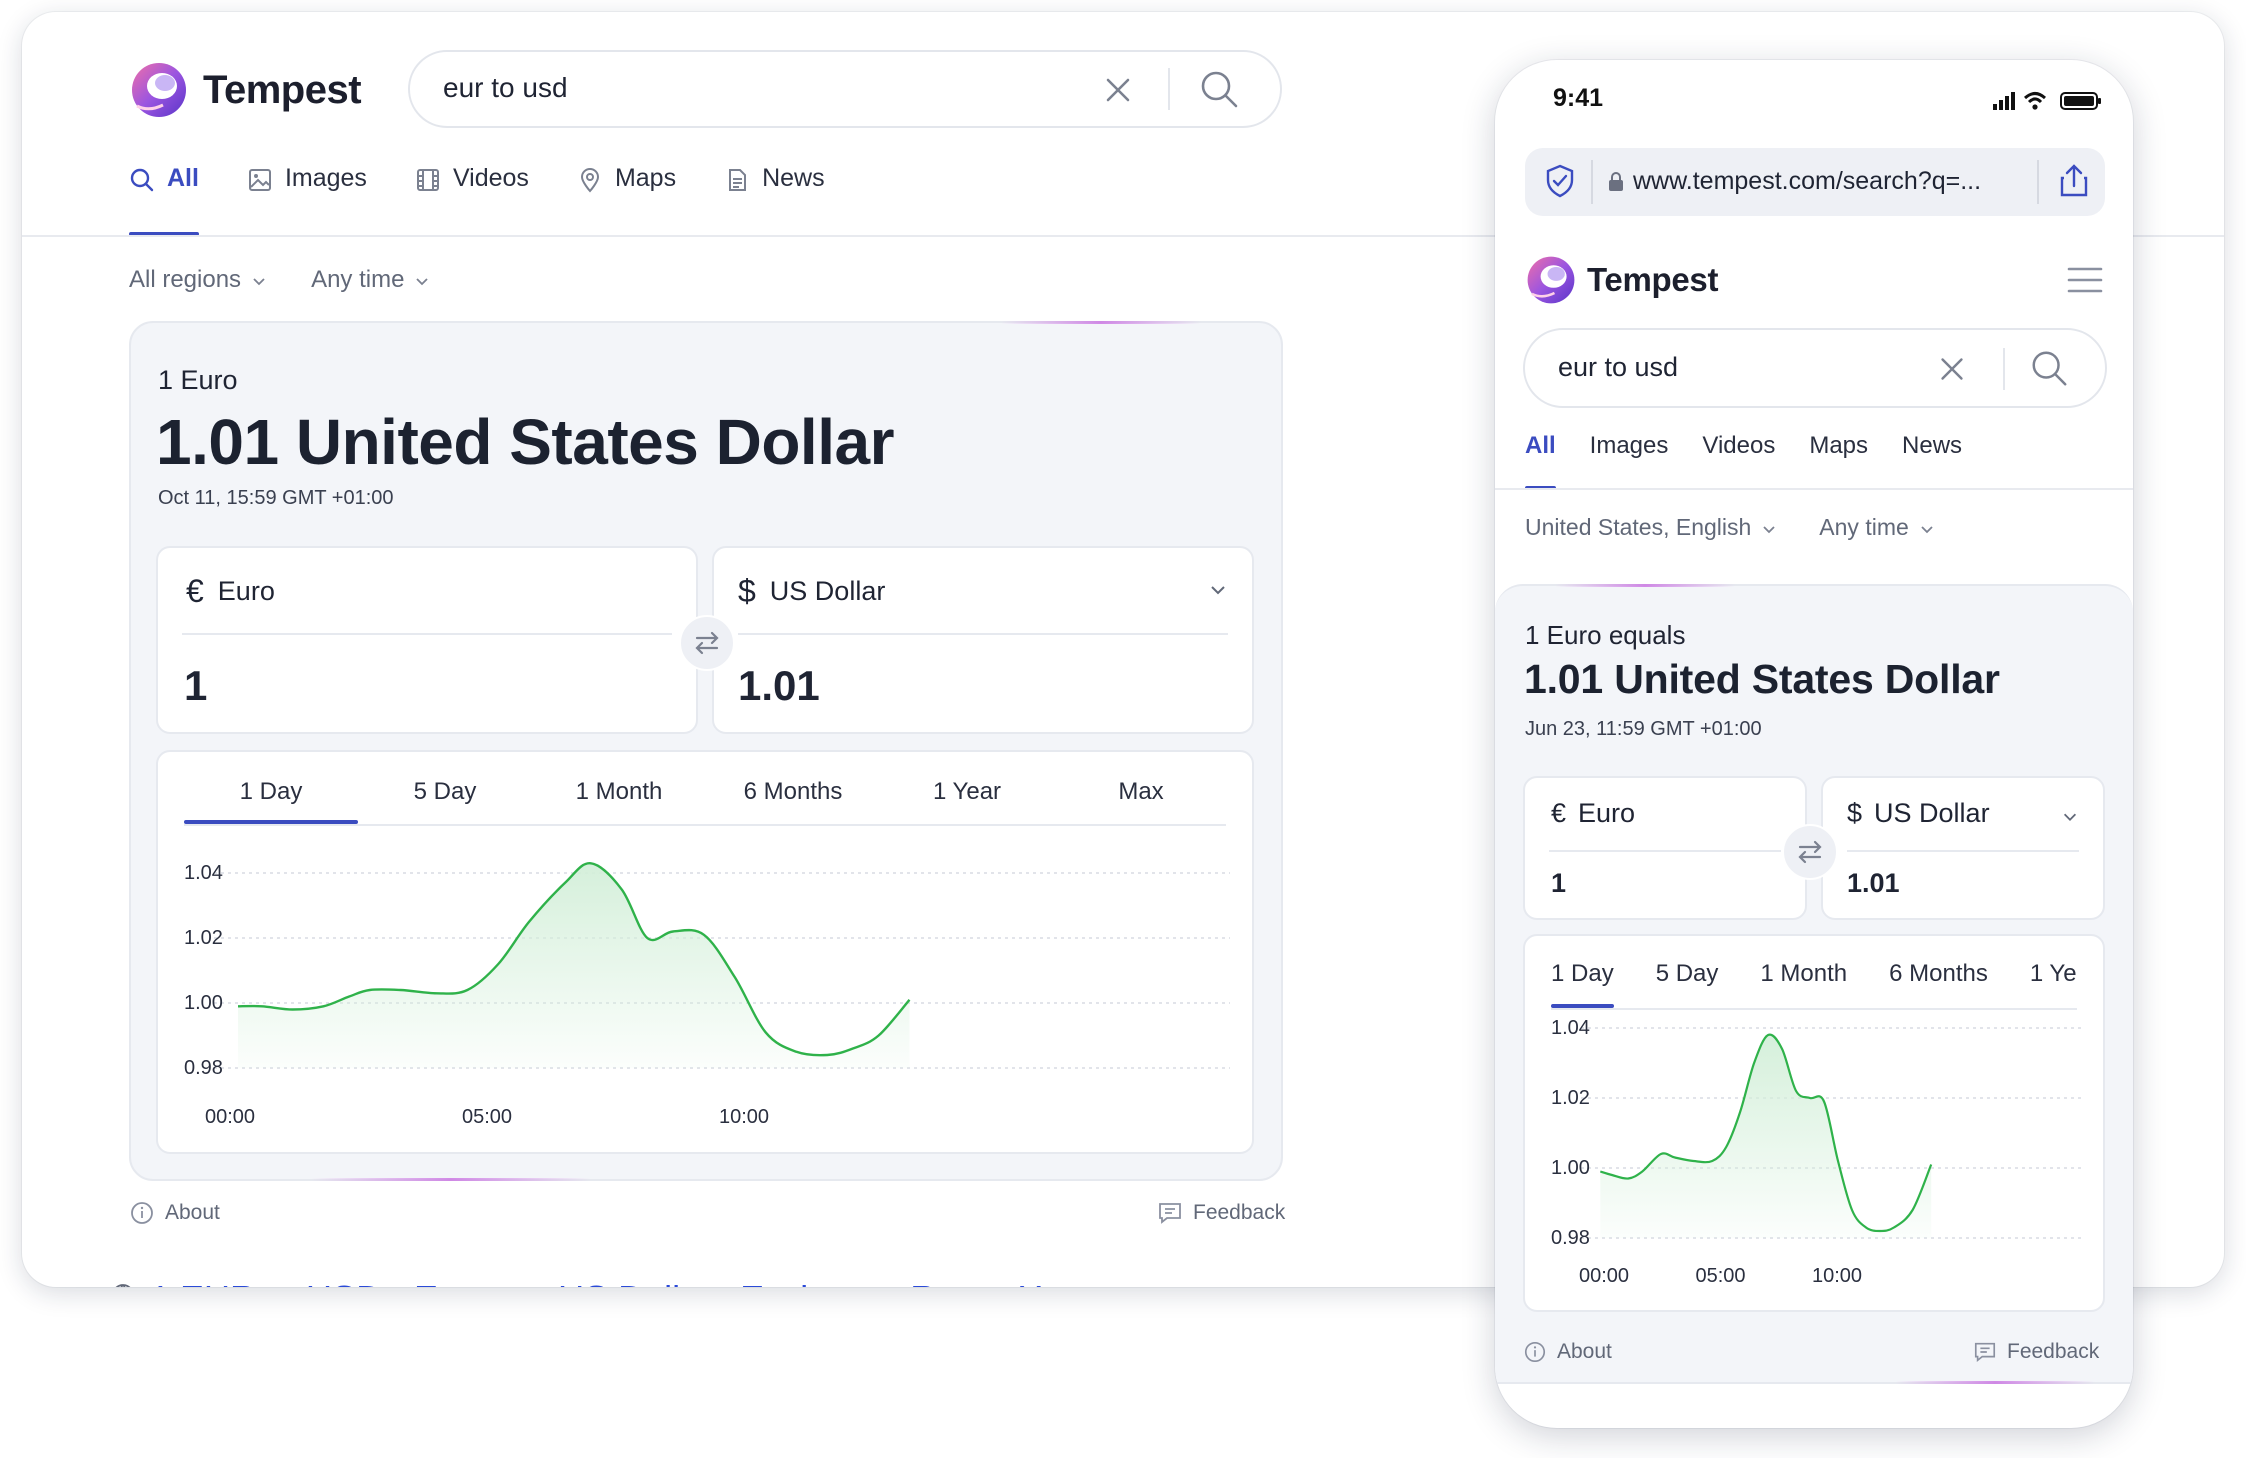 Image resolution: width=2246 pixels, height=1458 pixels. I want to click on range-tab-1-year: 1 Ye, so click(2053, 973).